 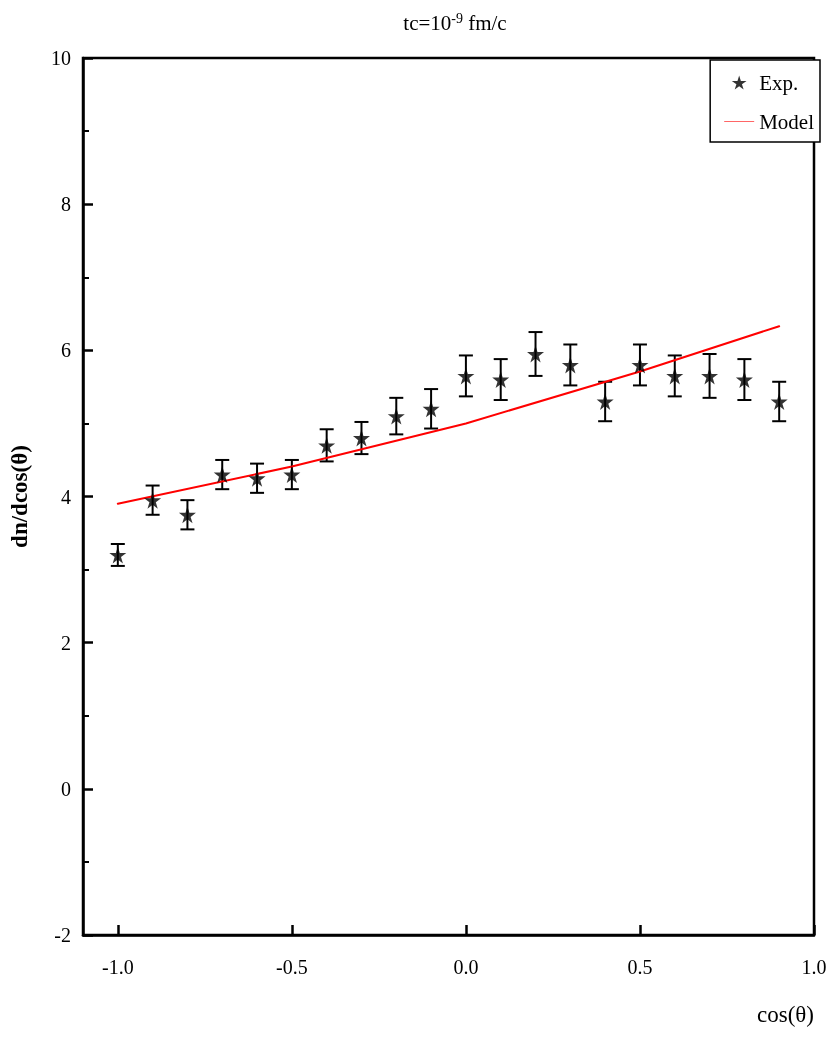 What do you see at coordinates (814, 967) in the screenshot?
I see `x-tick-label: 1.0` at bounding box center [814, 967].